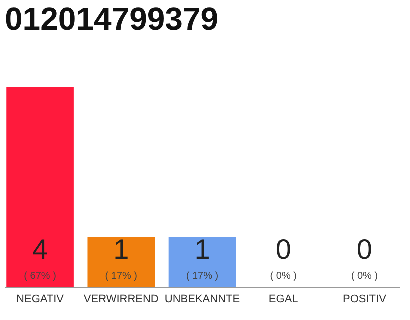 This screenshot has height=320, width=410. I want to click on x-tick-label: POSITIV, so click(365, 300).